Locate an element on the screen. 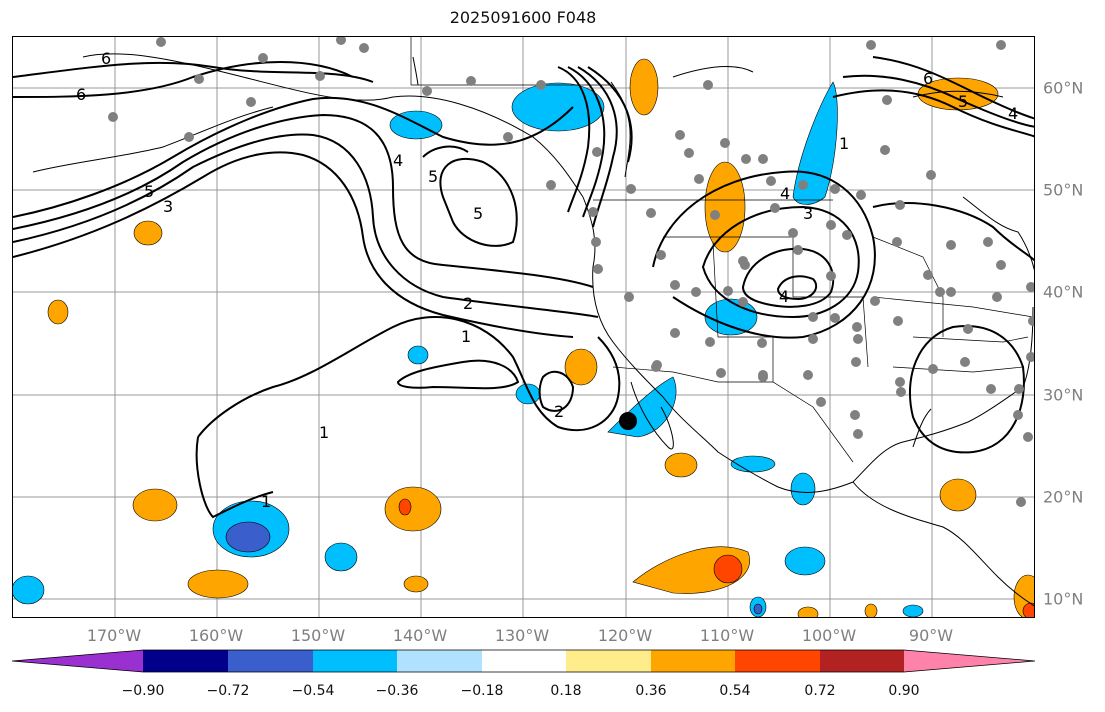 This screenshot has height=712, width=1105. colorbar-tick: 0.54 is located at coordinates (735, 691).